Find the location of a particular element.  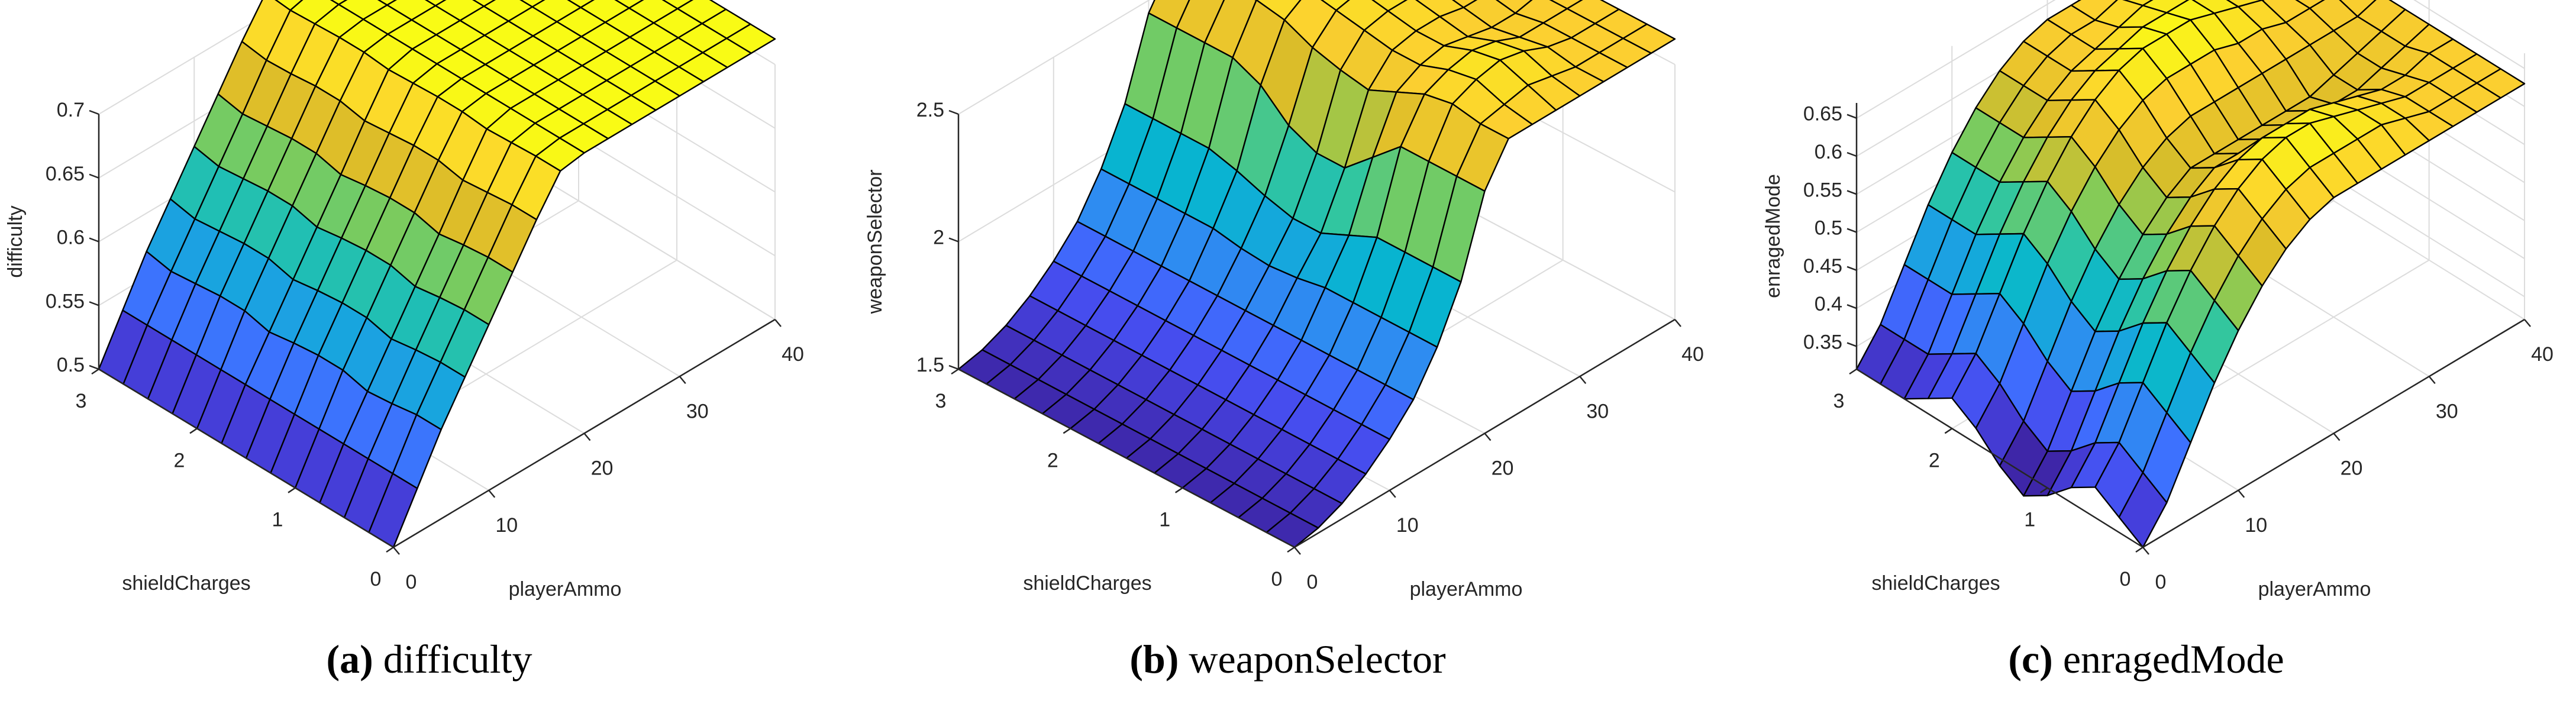

z-tick-label: 2 is located at coordinates (938, 238).